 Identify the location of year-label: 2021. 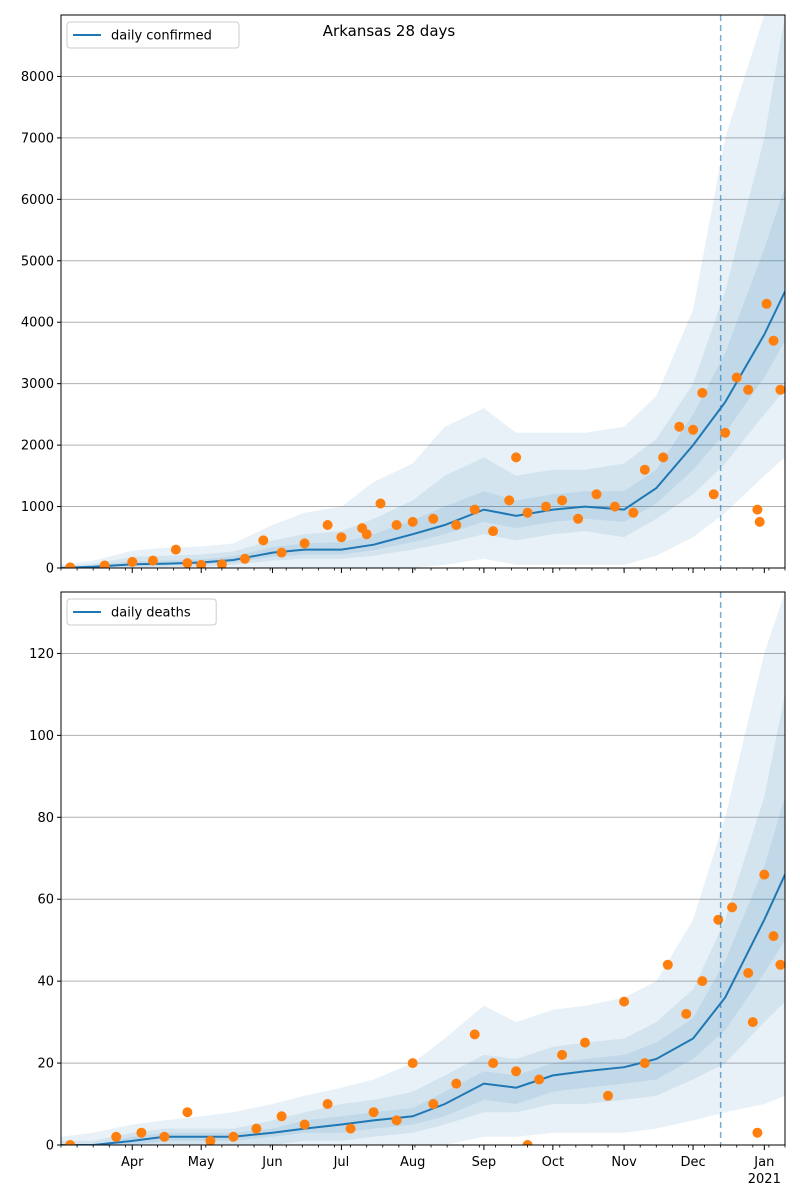
(764, 1179).